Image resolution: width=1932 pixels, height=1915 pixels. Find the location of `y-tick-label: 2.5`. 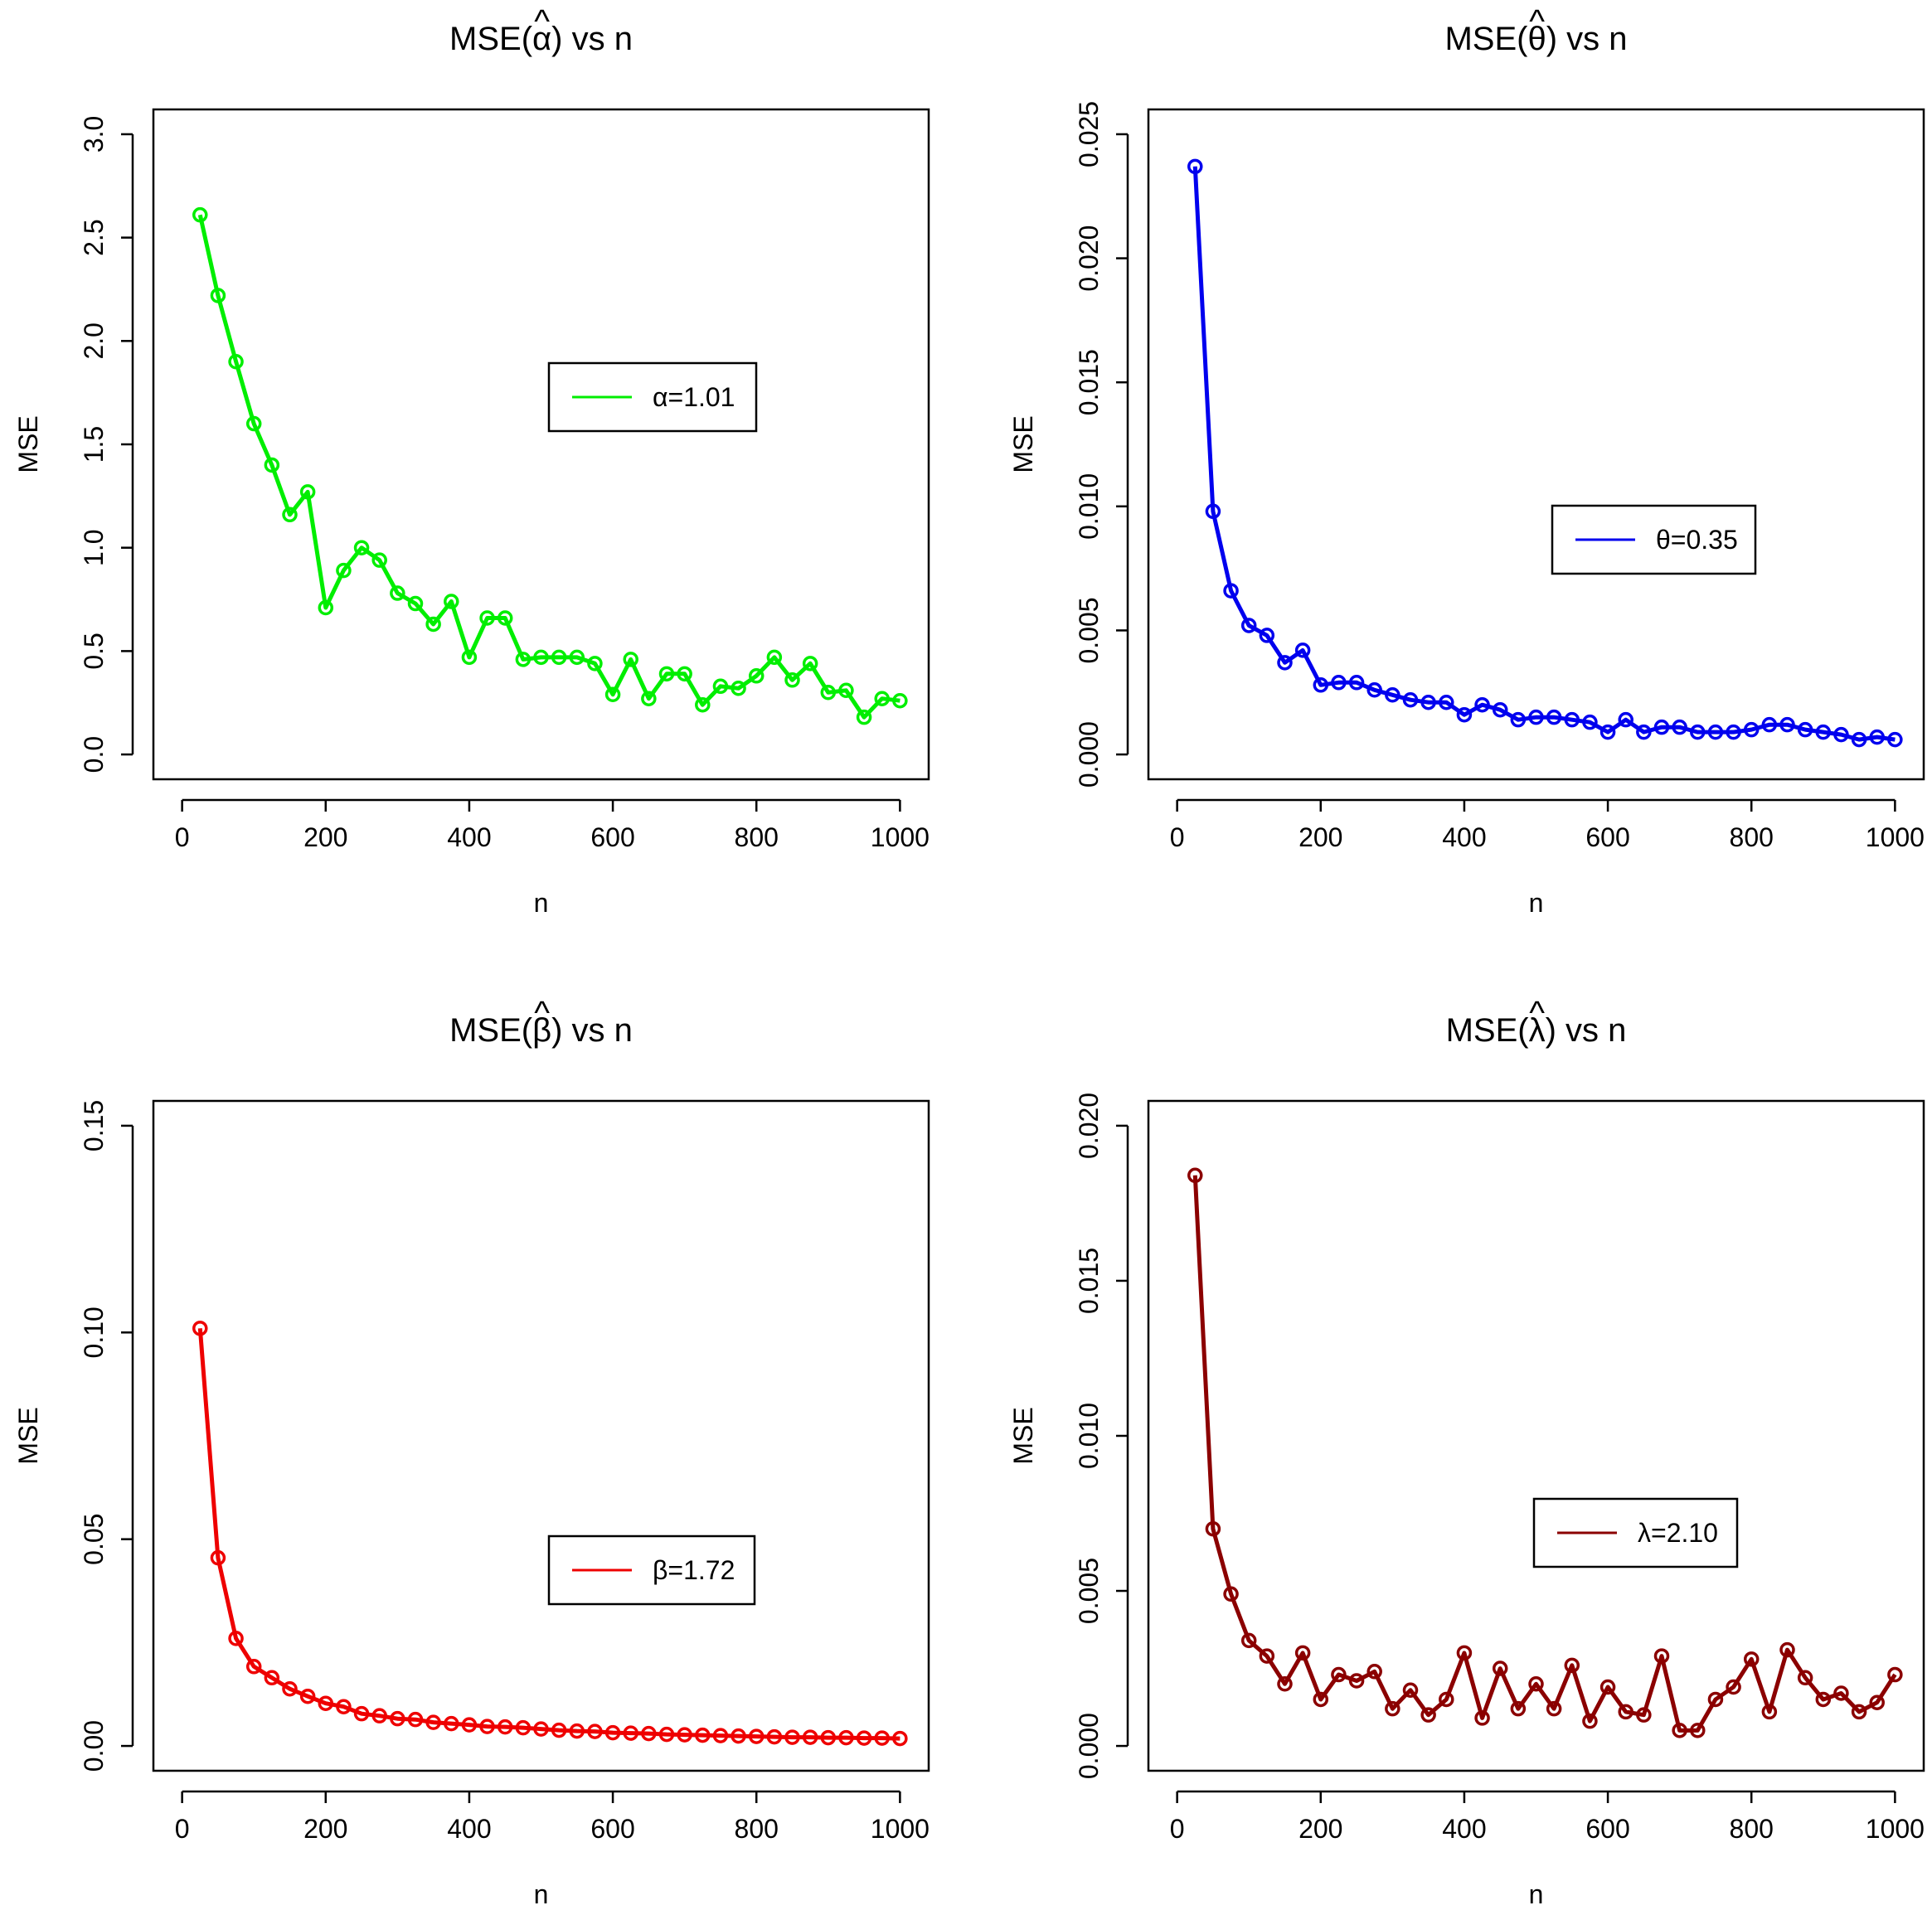

y-tick-label: 2.5 is located at coordinates (94, 237).